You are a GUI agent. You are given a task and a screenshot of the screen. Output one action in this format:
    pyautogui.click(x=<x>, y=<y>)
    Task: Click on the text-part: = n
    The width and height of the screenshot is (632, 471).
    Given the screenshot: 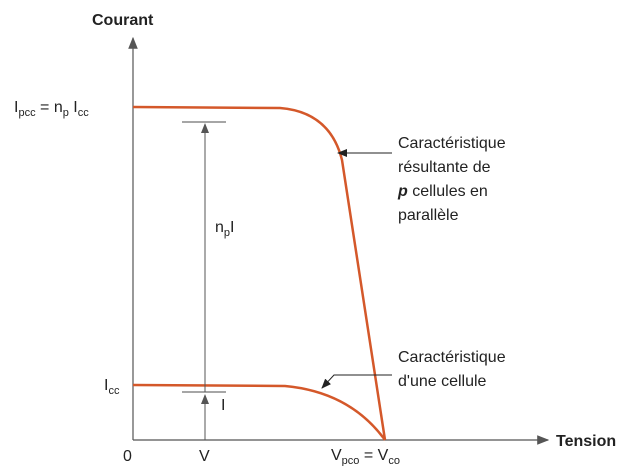 What is the action you would take?
    pyautogui.click(x=49, y=107)
    